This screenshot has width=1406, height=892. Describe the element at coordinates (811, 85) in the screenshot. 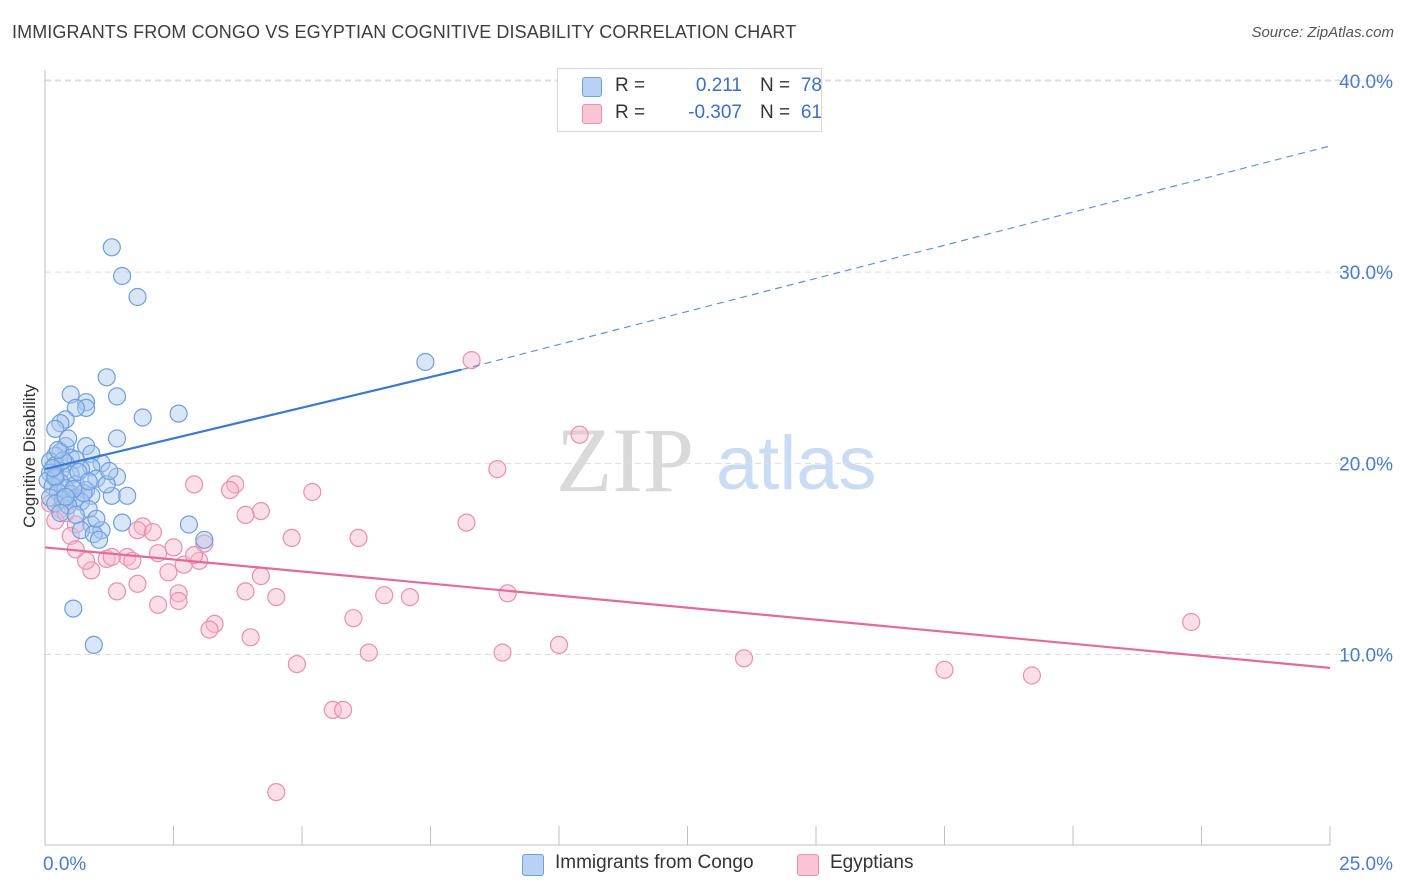

I see `legend-n-value: 78` at that location.